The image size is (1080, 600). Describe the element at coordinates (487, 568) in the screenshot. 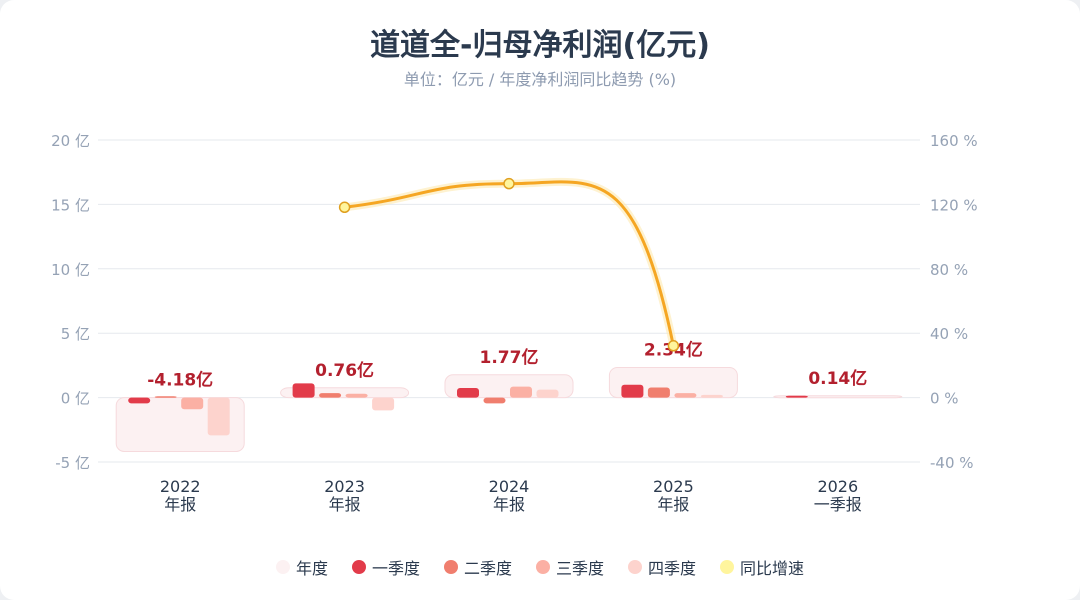

I see `legend-label: 二季度` at that location.